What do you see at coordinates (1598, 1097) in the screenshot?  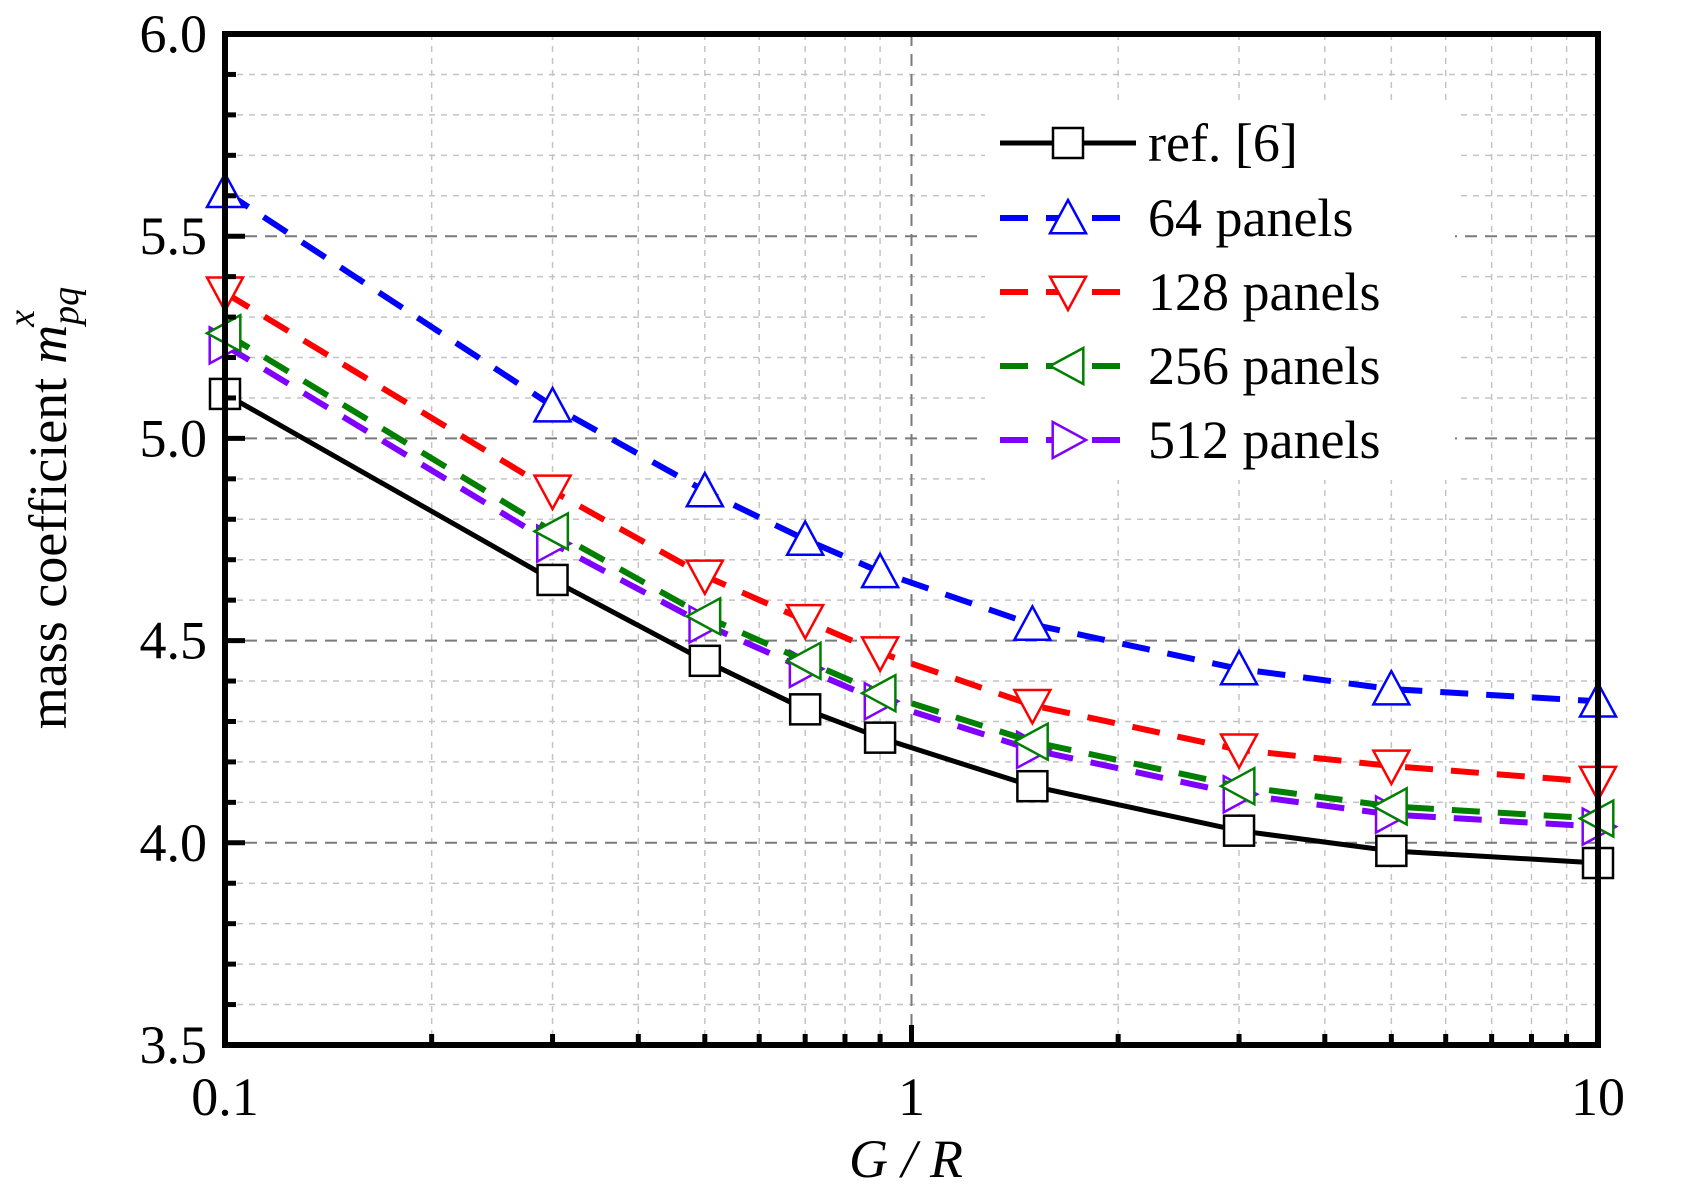 I see `x-tick-label: 10` at bounding box center [1598, 1097].